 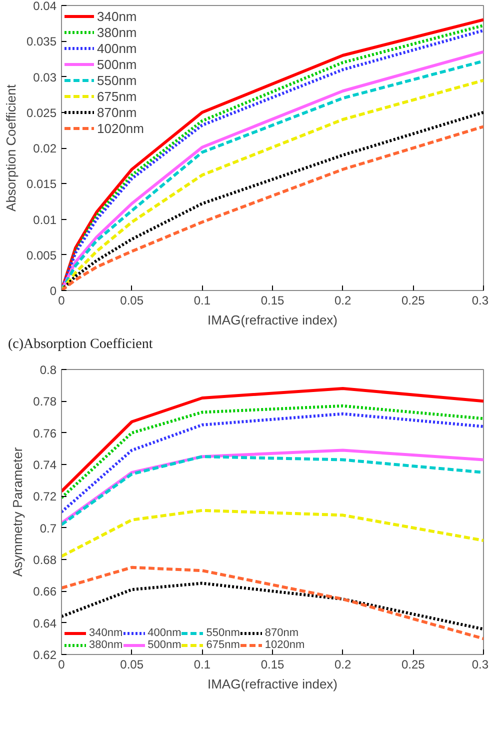 What do you see at coordinates (48, 528) in the screenshot?
I see `y-tick-label: 0.7` at bounding box center [48, 528].